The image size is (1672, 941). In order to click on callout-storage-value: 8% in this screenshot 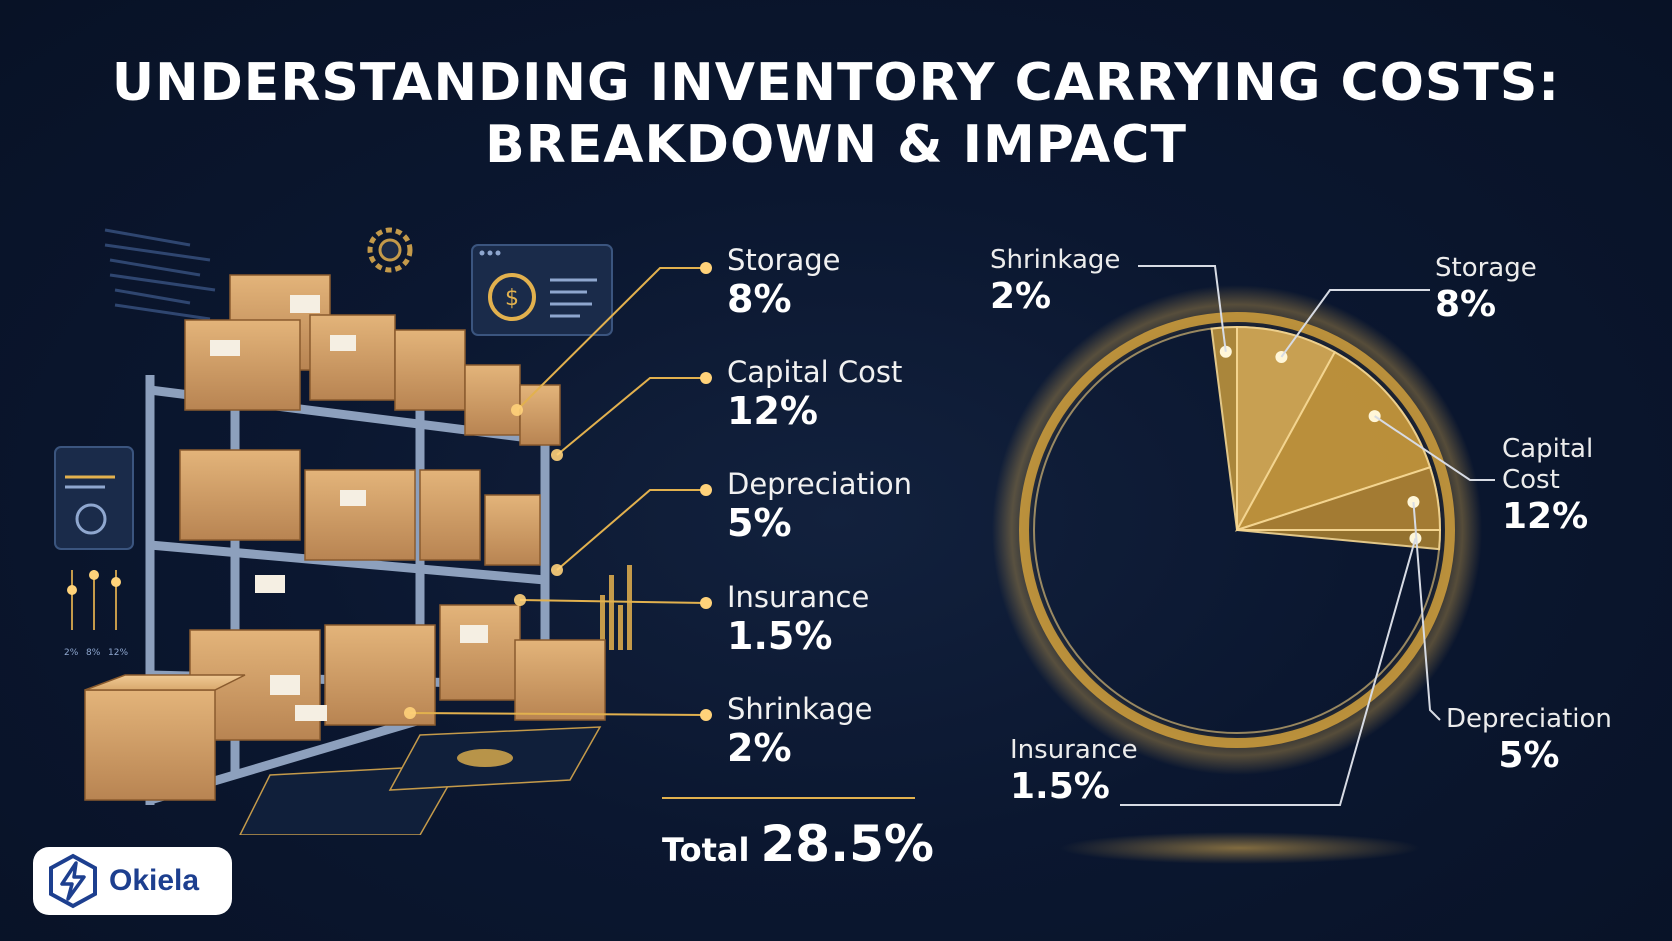, I will do `click(759, 299)`.